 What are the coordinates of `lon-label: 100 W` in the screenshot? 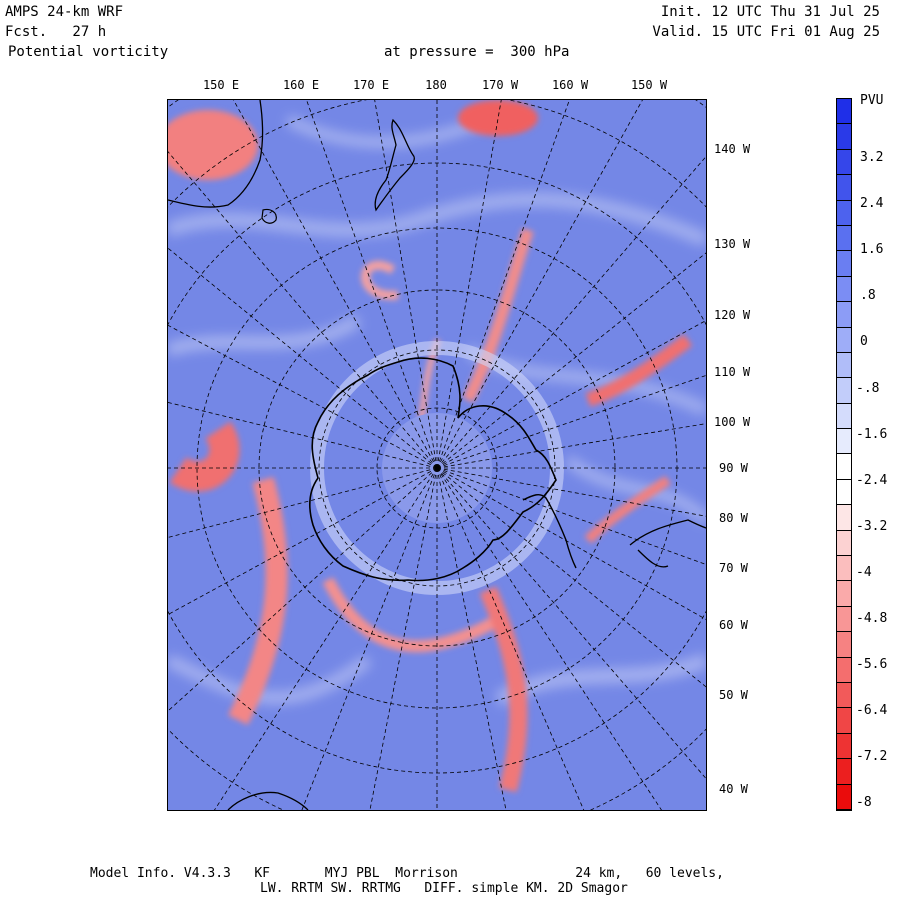 It's located at (732, 422).